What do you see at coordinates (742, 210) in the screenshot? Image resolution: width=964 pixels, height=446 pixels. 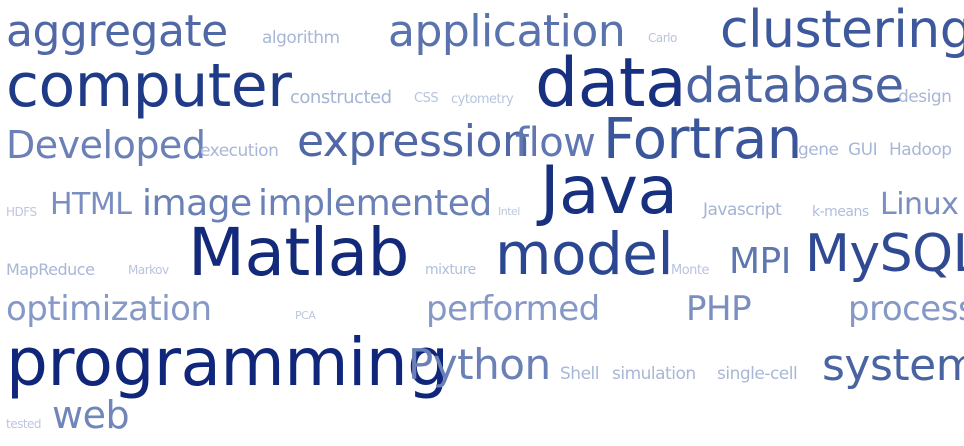 I see `word-javascript: Javascript` at bounding box center [742, 210].